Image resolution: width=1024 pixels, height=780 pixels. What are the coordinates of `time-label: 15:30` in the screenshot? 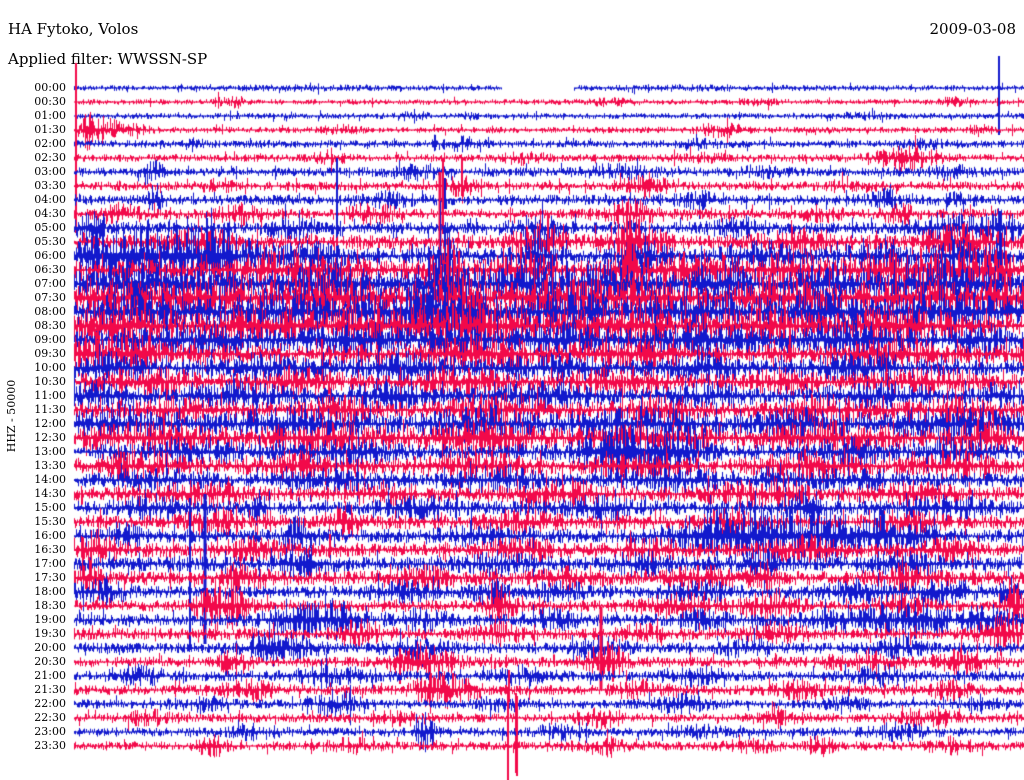 It's located at (50, 521).